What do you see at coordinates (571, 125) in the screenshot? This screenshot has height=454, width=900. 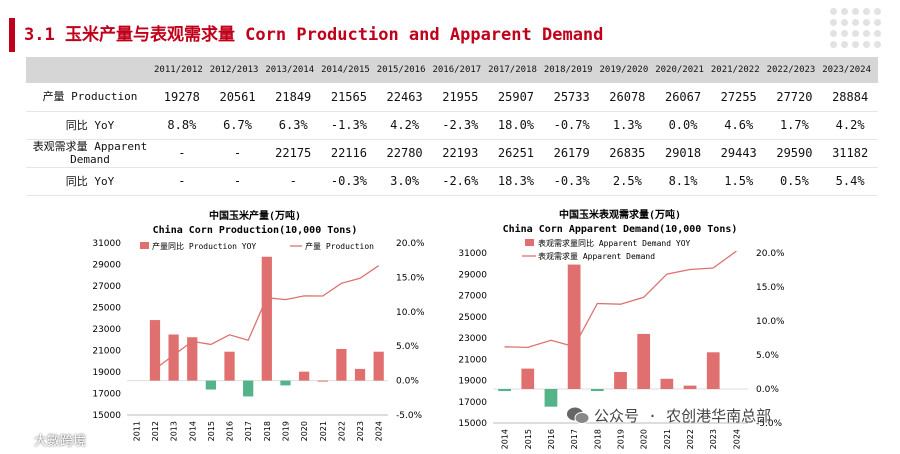 I see `table-cell: -0.7%` at bounding box center [571, 125].